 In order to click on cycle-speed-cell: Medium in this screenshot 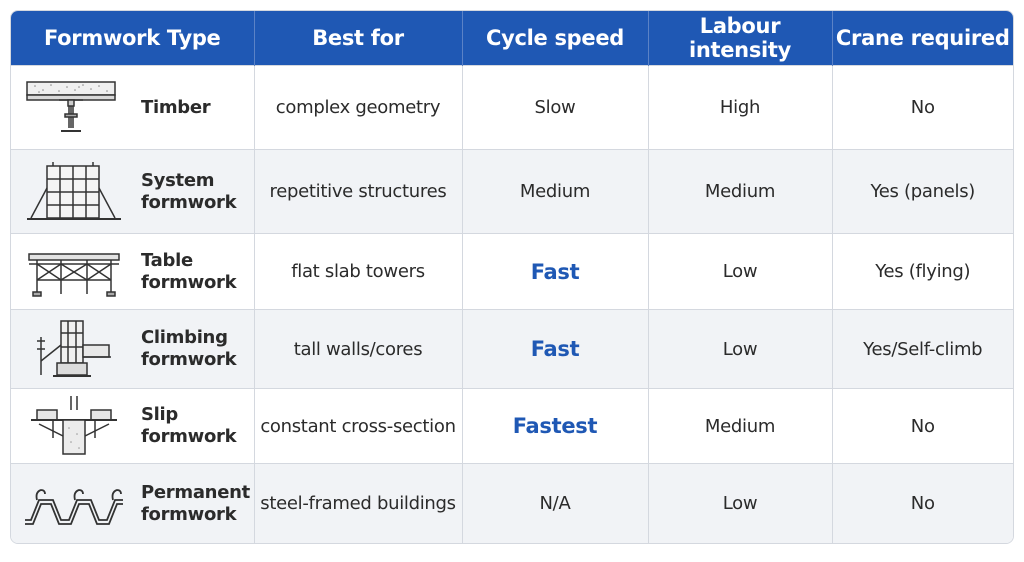, I will do `click(555, 191)`.